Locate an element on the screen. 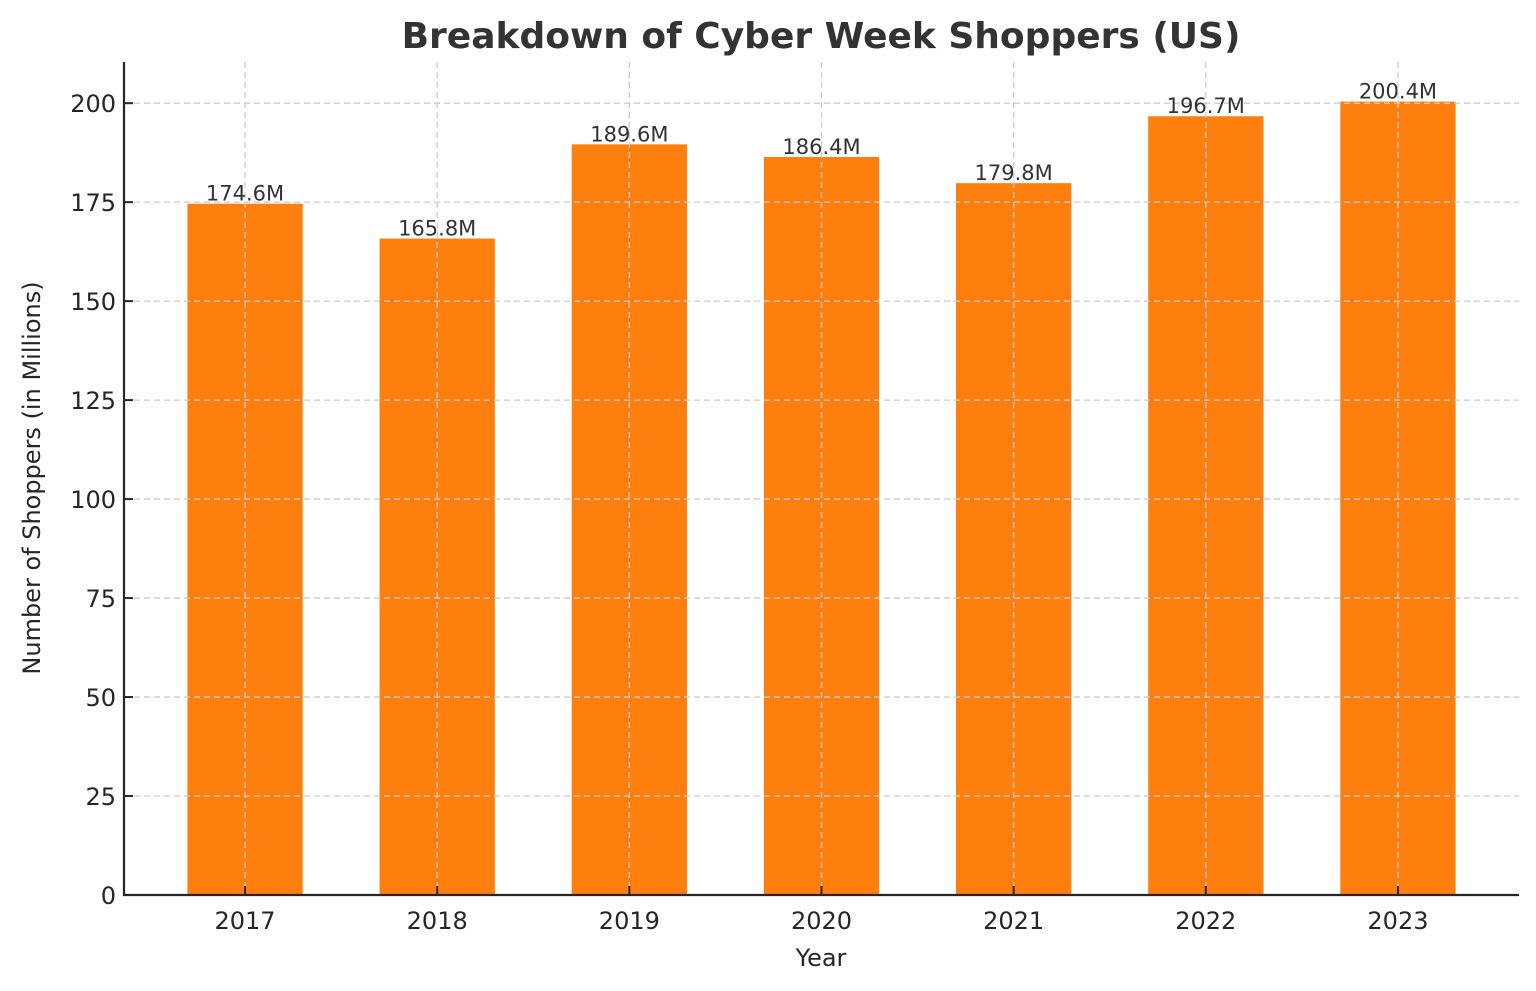  x-axis-label: Year is located at coordinates (821, 958).